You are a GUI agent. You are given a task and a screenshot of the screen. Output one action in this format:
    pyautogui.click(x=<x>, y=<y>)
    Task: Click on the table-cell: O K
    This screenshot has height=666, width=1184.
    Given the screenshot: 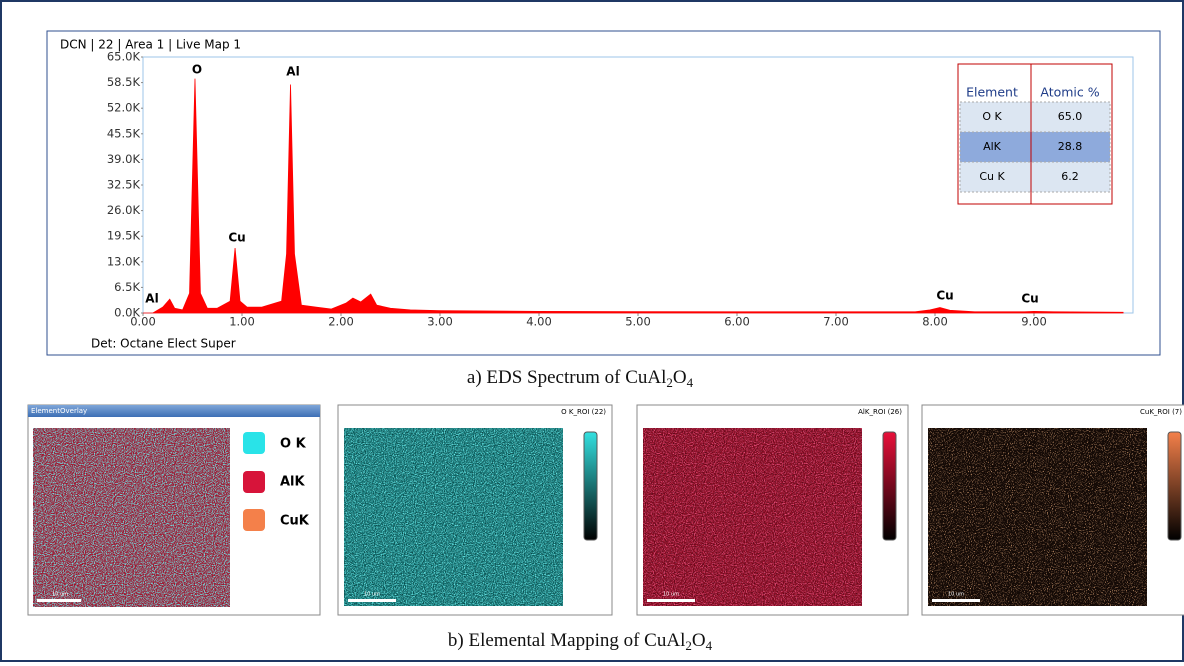 What is the action you would take?
    pyautogui.click(x=992, y=116)
    